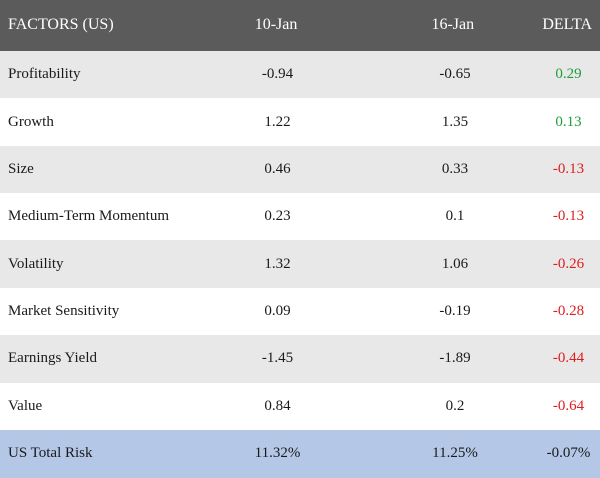  I want to click on total-jan10: 11.32%, so click(277, 453).